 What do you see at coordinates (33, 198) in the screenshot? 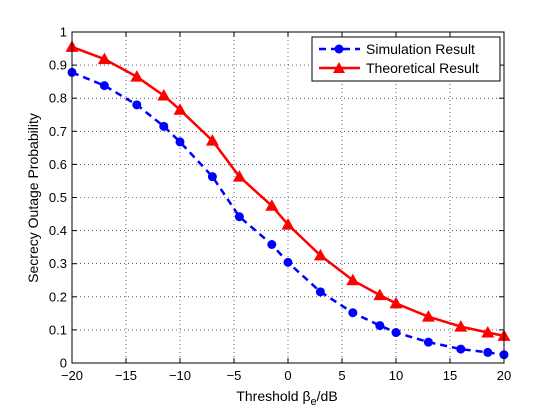
I see `y-axis-label: Secrecy Outage Probability` at bounding box center [33, 198].